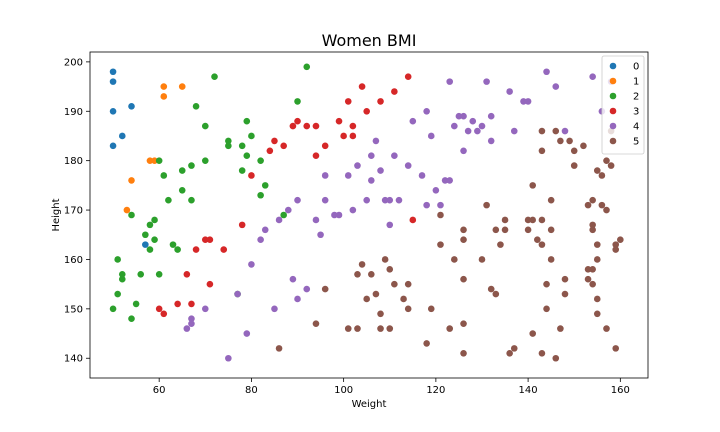  Describe the element at coordinates (636, 97) in the screenshot. I see `legend-label: 2` at that location.